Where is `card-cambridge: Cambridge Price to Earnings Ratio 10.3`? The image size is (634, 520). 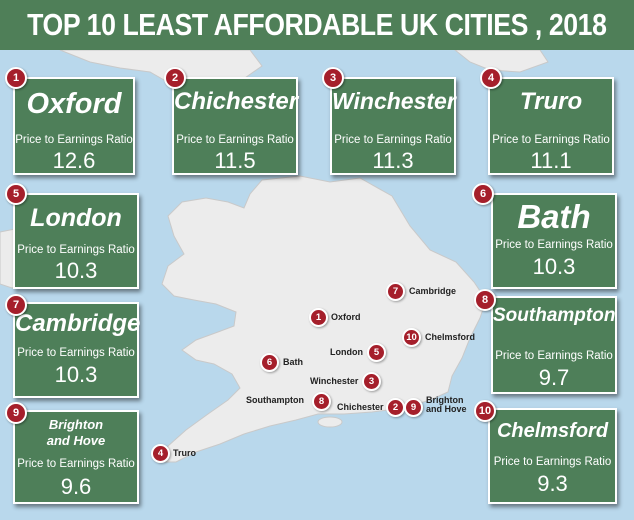 card-cambridge: Cambridge Price to Earnings Ratio 10.3 is located at coordinates (77, 350).